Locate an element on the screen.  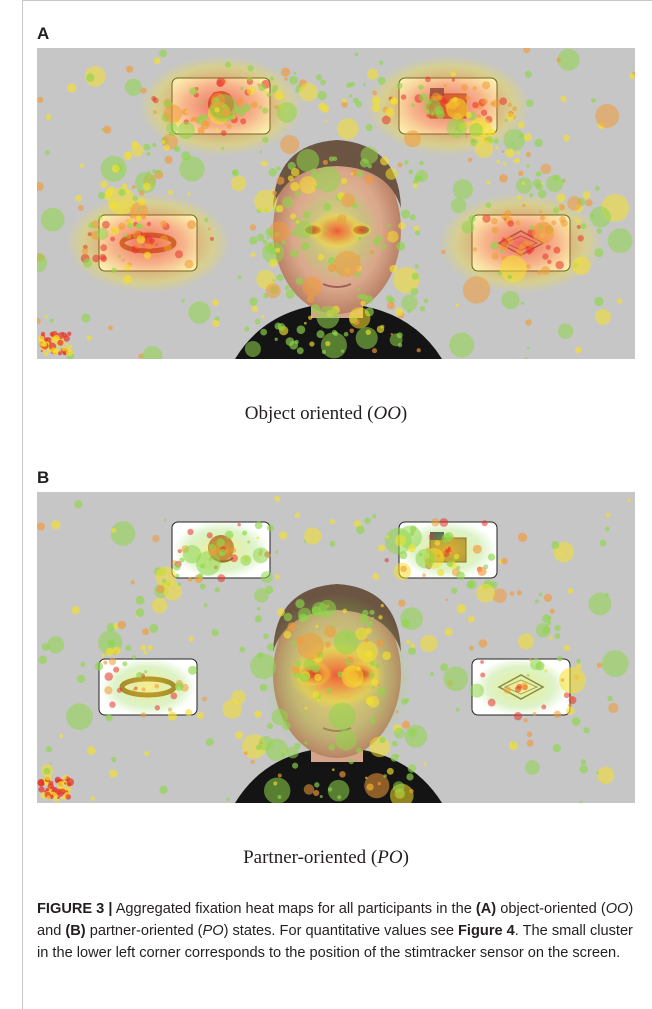
panel-b-condition-label: Partner-oriented (PO) is located at coordinates (326, 857).